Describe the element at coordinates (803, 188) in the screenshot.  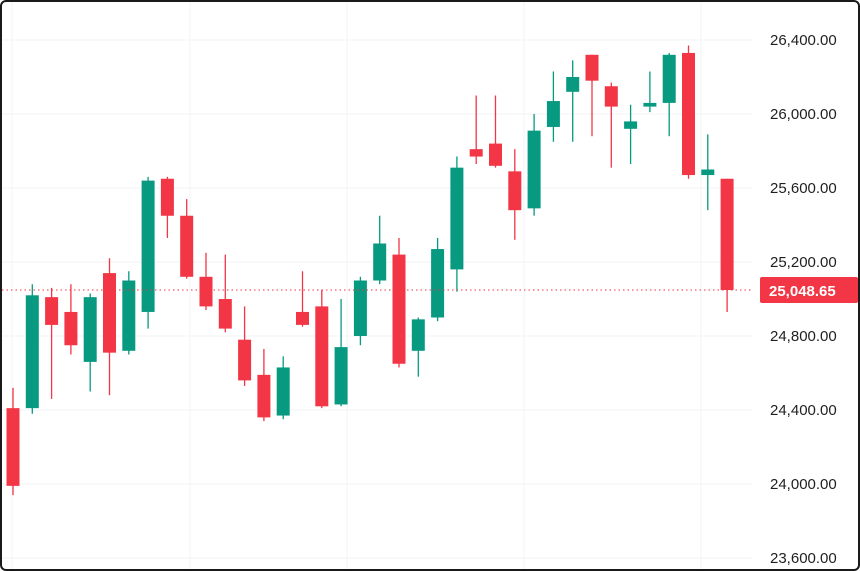
I see `y-tick-label: 25,600.00` at that location.